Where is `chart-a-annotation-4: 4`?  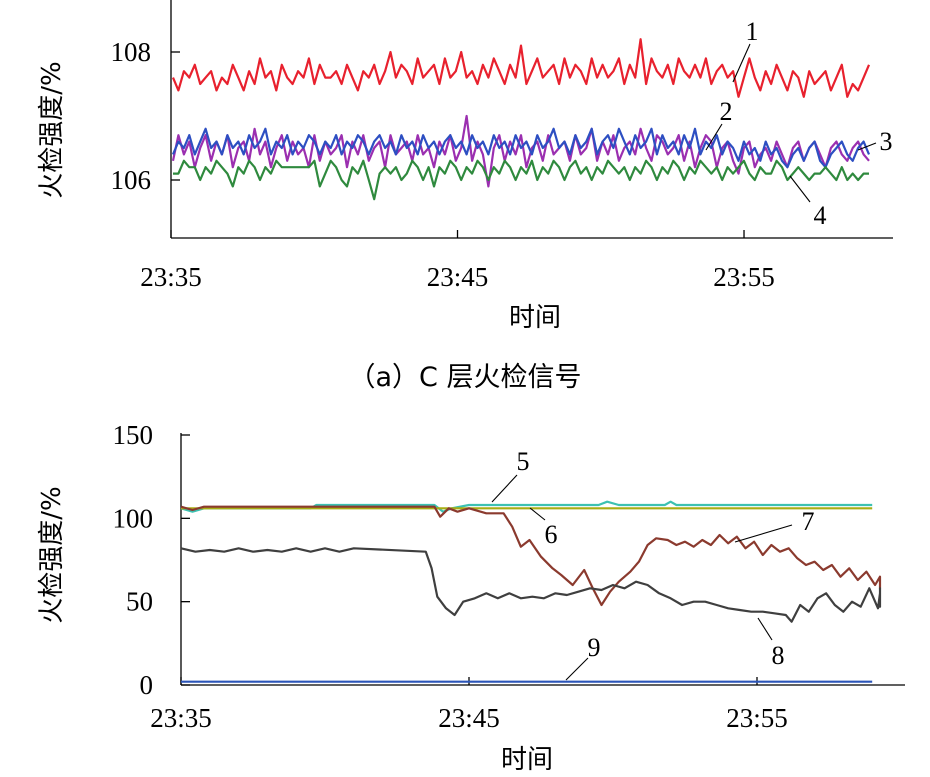
chart-a-annotation-4: 4 is located at coordinates (820, 215).